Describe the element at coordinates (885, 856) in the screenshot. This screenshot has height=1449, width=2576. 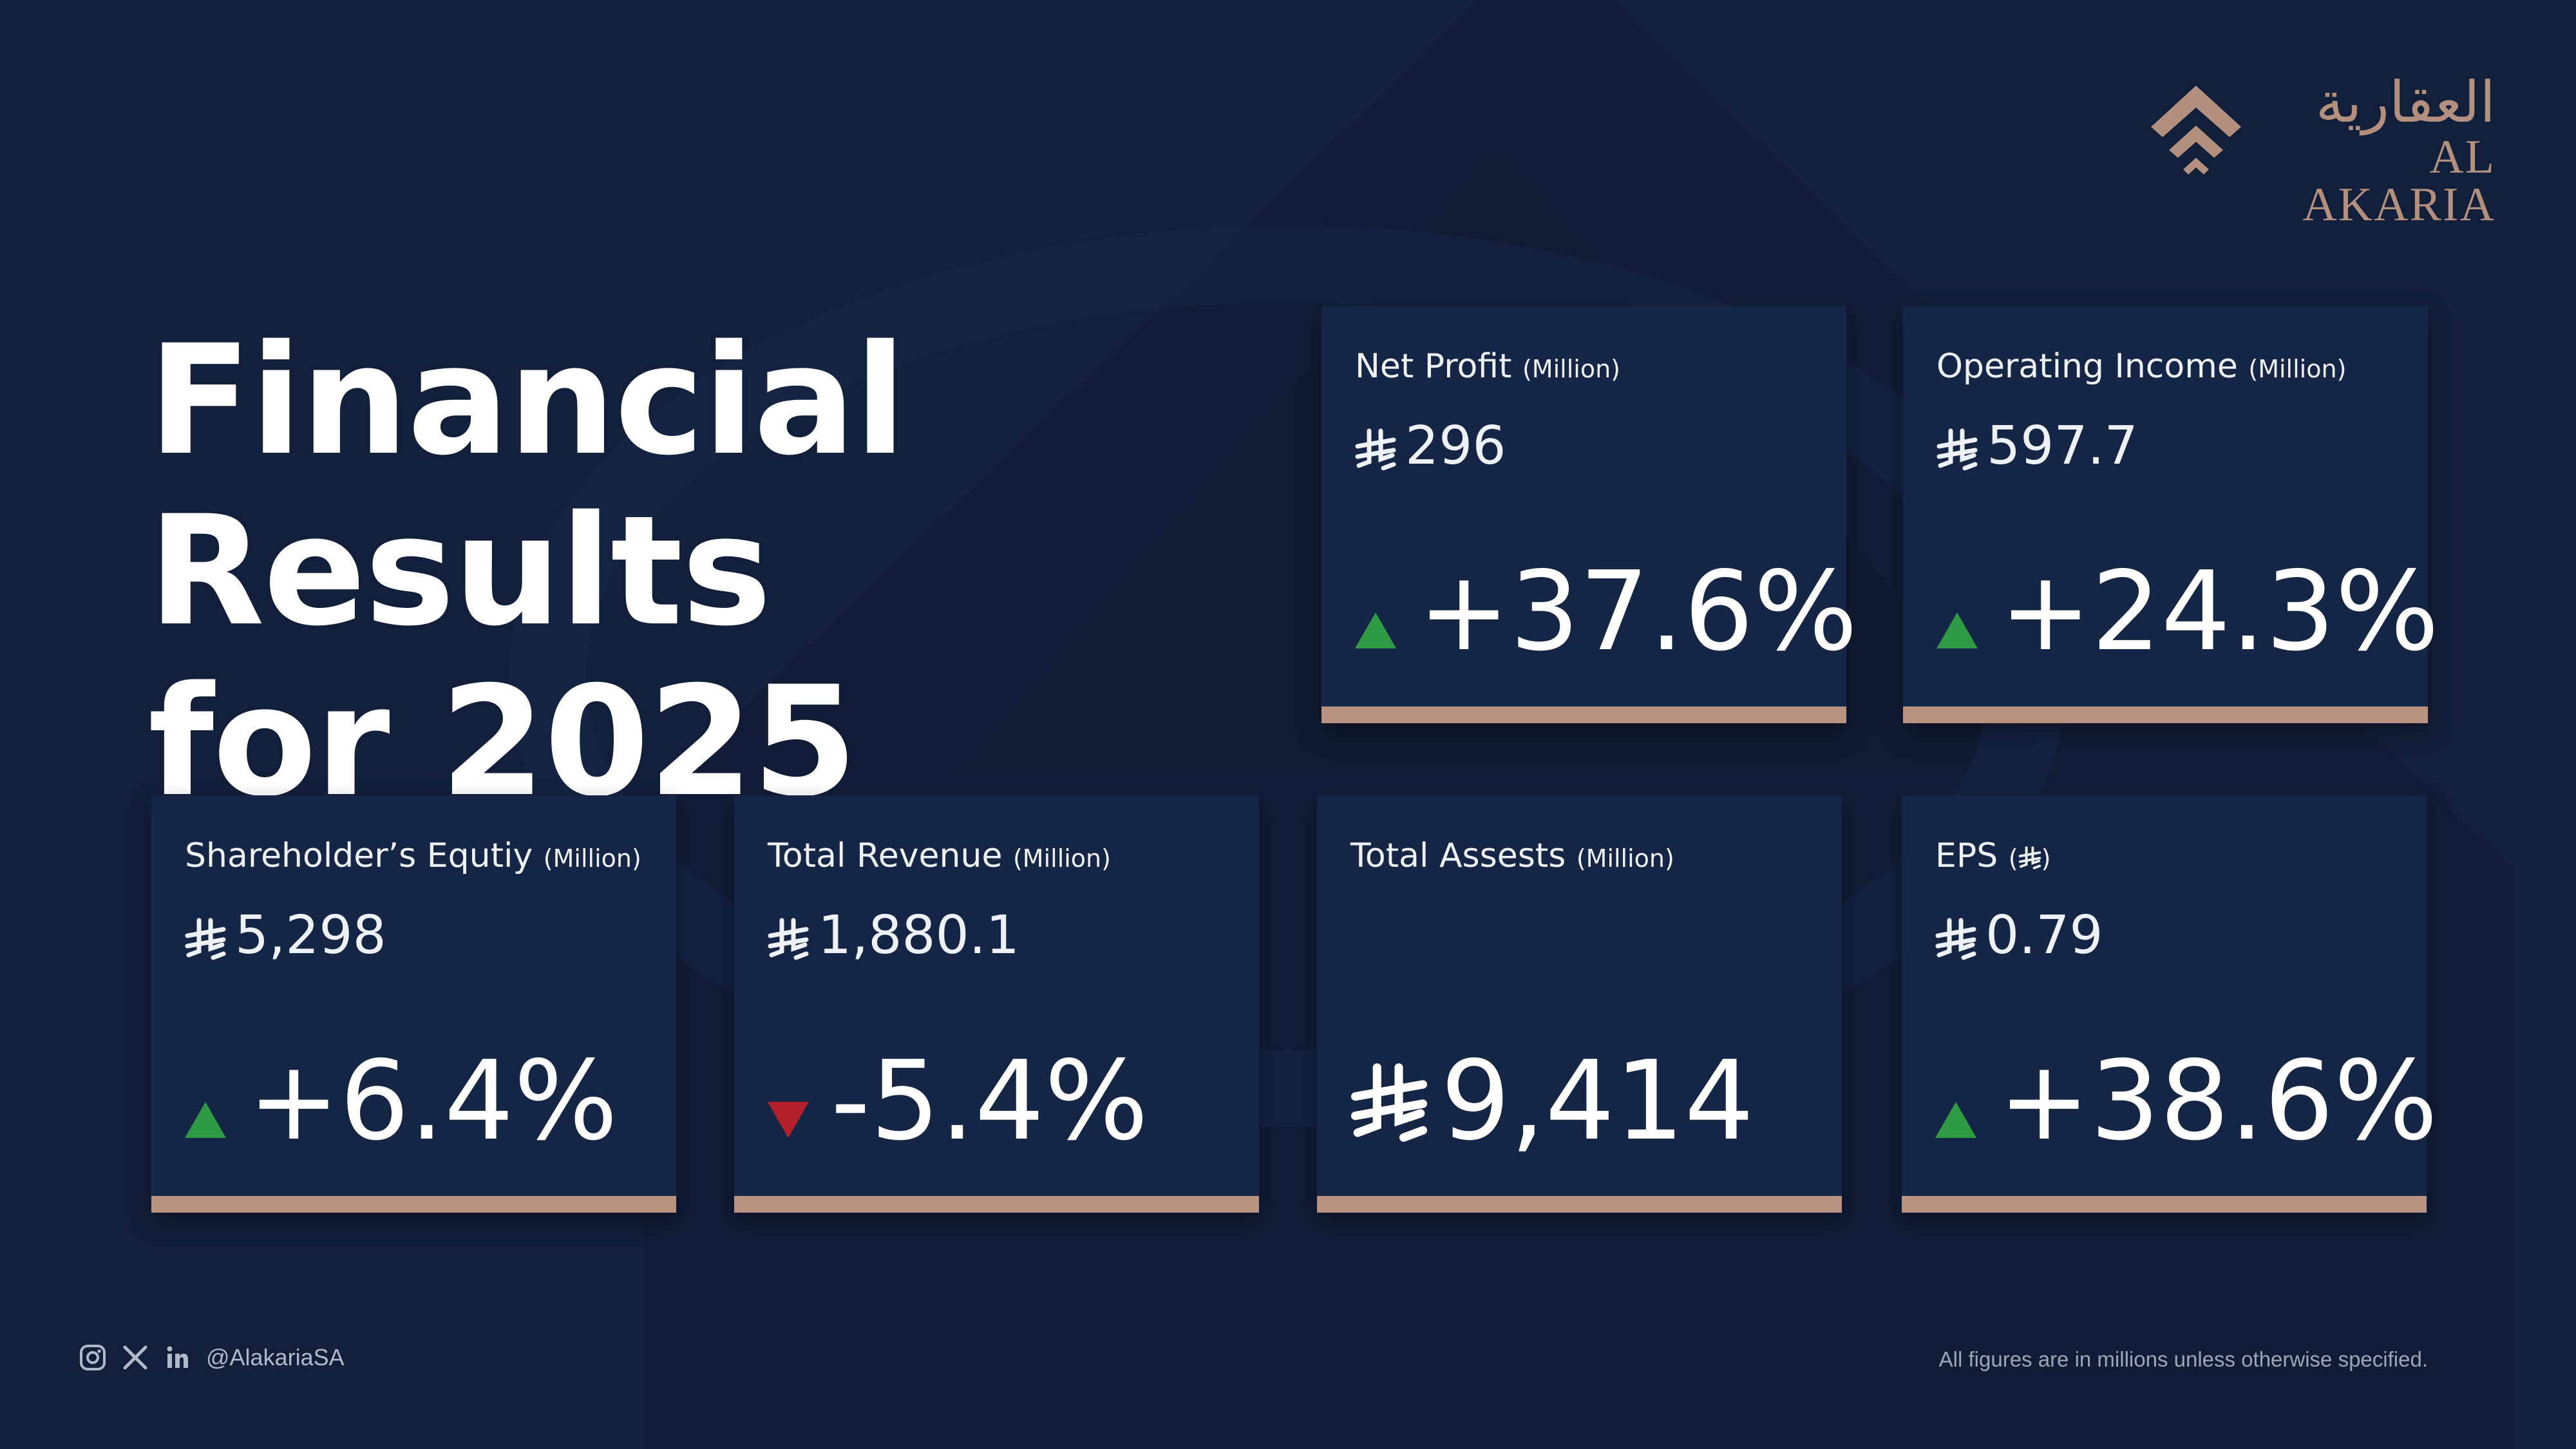
I see `card-label-text: Total Revenue` at that location.